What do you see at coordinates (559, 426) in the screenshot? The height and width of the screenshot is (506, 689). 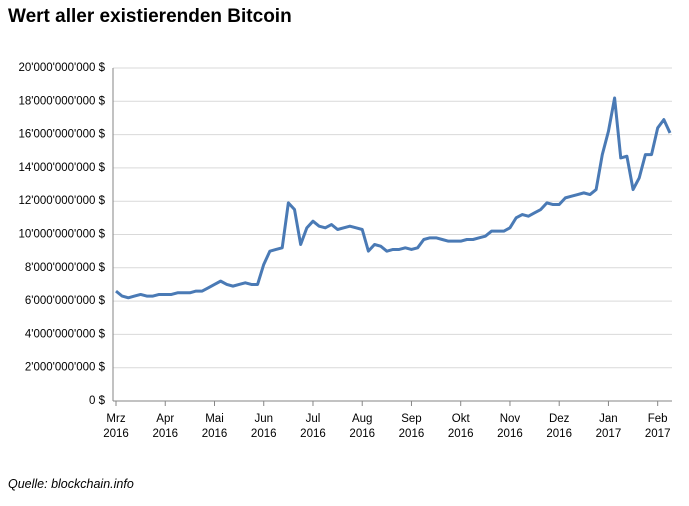 I see `x-tick-label: Dez 2016` at bounding box center [559, 426].